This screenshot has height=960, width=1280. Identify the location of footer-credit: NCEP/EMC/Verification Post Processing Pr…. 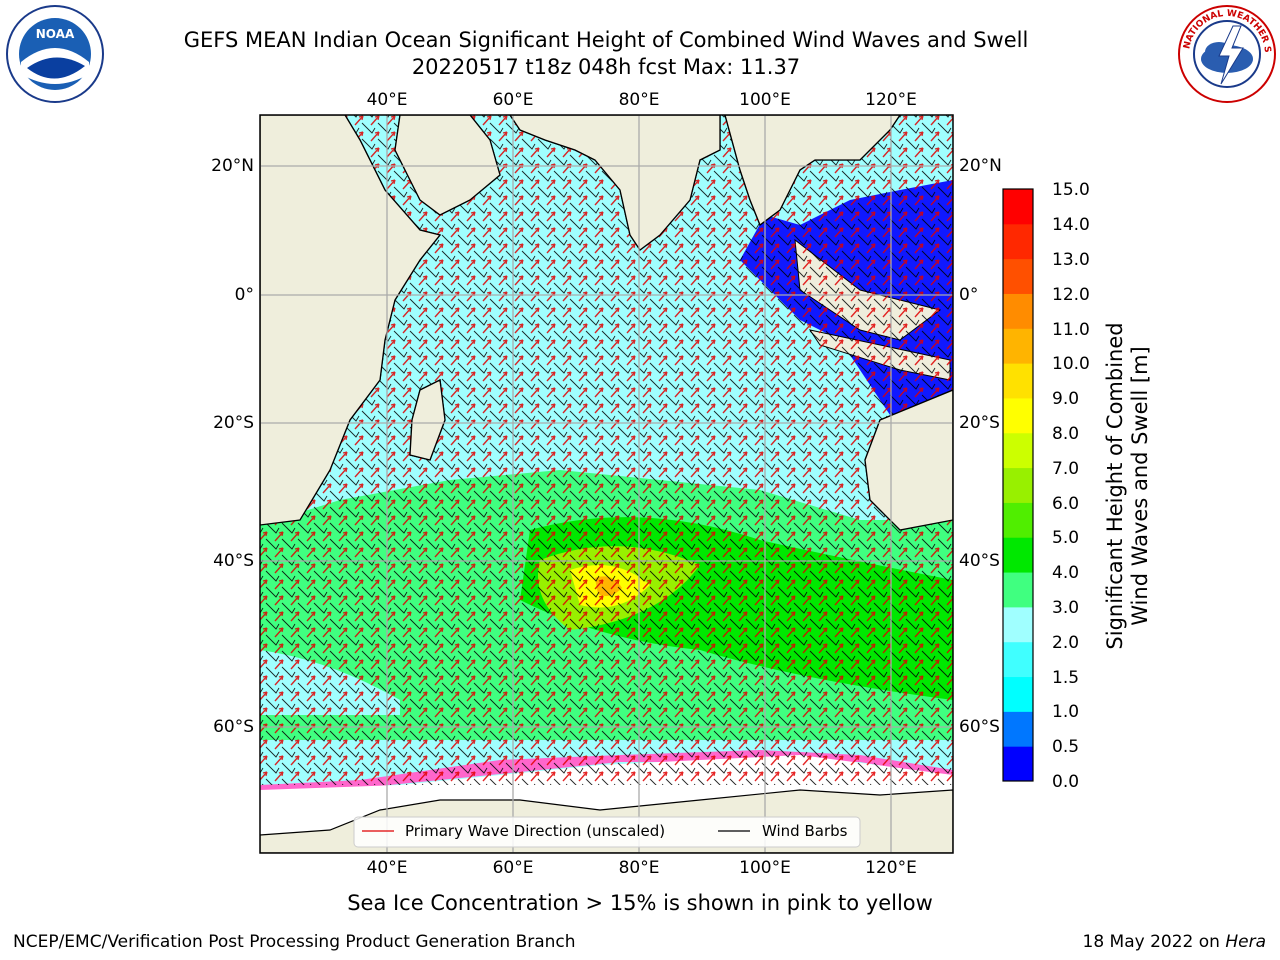
(294, 942).